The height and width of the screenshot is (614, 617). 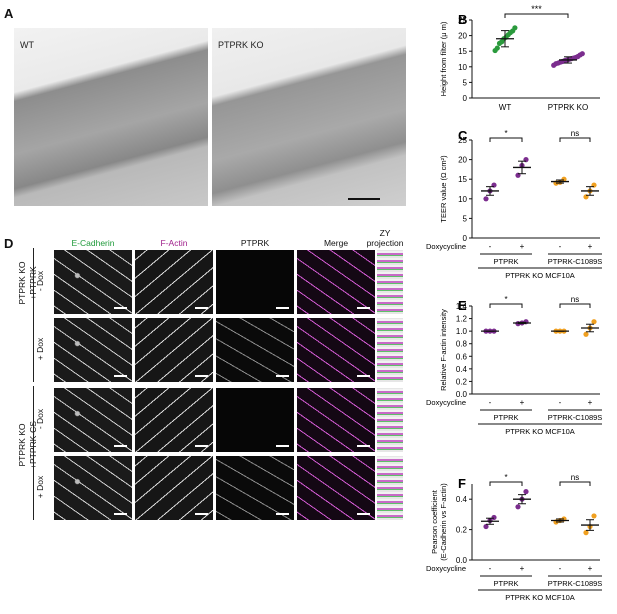 What do you see at coordinates (462, 356) in the screenshot?
I see `y-tick-label: 0.6` at bounding box center [462, 356].